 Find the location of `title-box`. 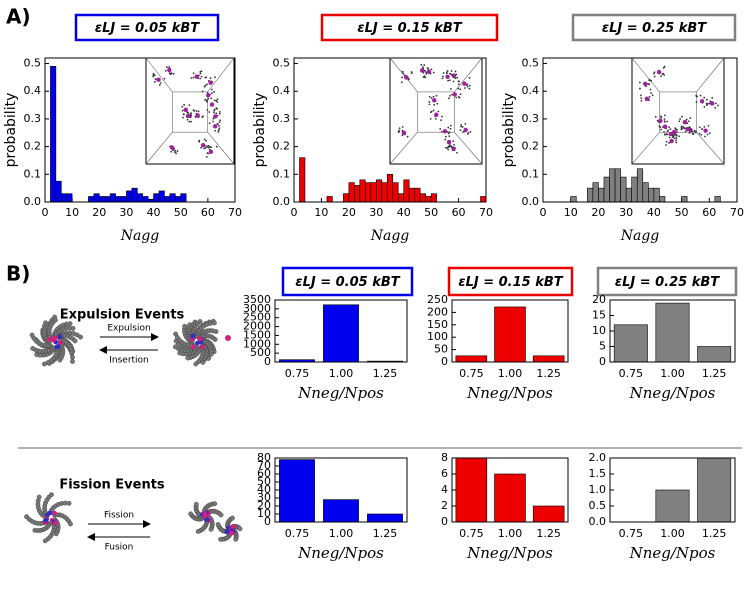

title-box is located at coordinates (654, 27).